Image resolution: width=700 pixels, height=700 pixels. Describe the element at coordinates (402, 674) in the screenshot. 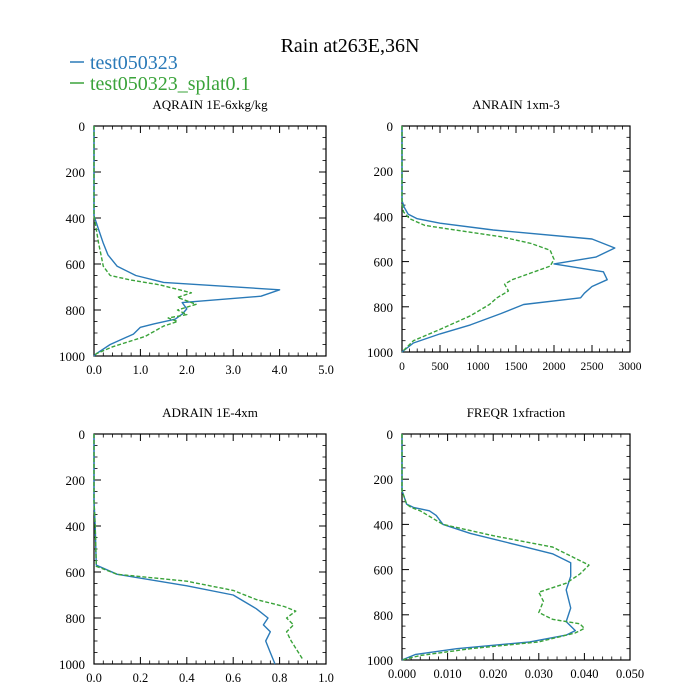

I see `x-tick-label: 0.000` at that location.